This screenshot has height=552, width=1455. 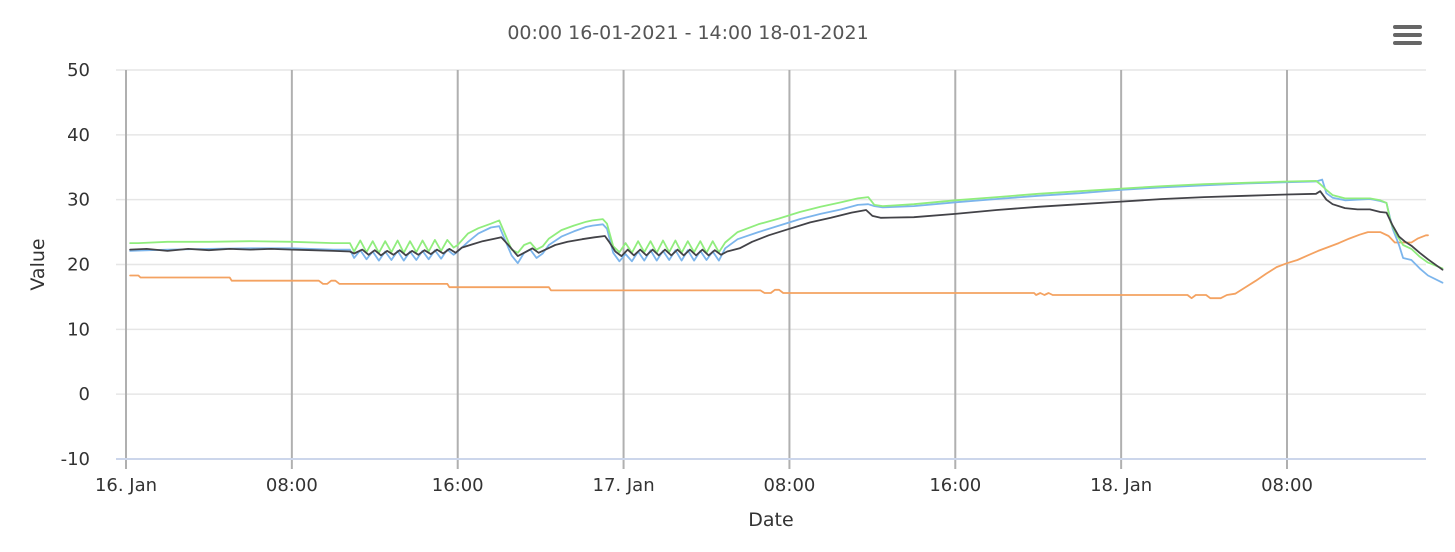 I want to click on menu-icon, so click(x=1407, y=27).